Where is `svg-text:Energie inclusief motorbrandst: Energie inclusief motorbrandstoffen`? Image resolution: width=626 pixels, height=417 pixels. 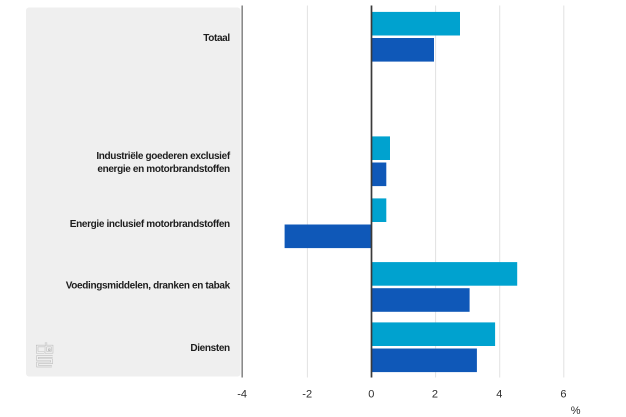 svg-text:Energie inclusief motorbrandst: Energie inclusief motorbrandstoffen is located at coordinates (150, 224).